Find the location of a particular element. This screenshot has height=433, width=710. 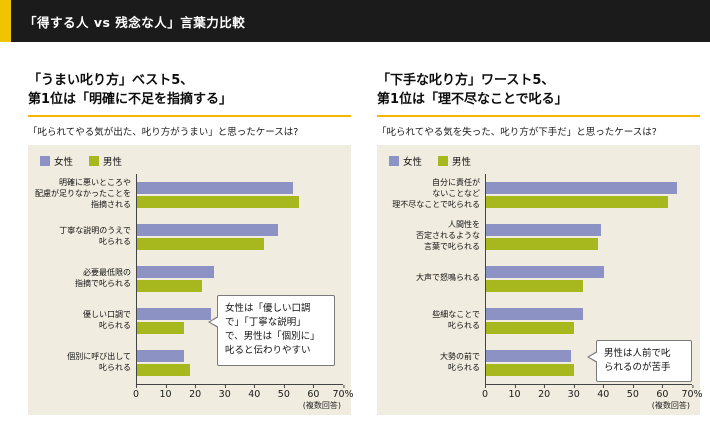

category-label: 丁寧な説明のうえで 叱られる is located at coordinates (95, 235).